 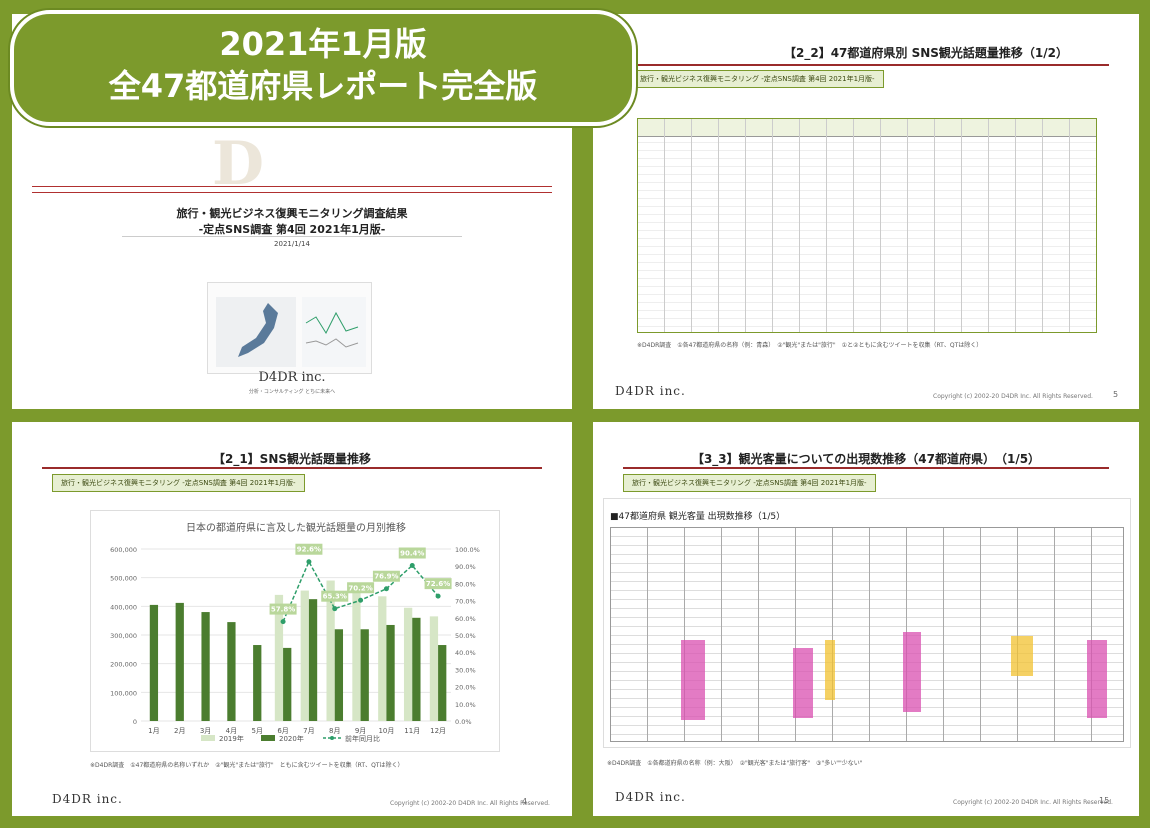 What do you see at coordinates (238, 164) in the screenshot?
I see `cover-watermark: D` at bounding box center [238, 164].